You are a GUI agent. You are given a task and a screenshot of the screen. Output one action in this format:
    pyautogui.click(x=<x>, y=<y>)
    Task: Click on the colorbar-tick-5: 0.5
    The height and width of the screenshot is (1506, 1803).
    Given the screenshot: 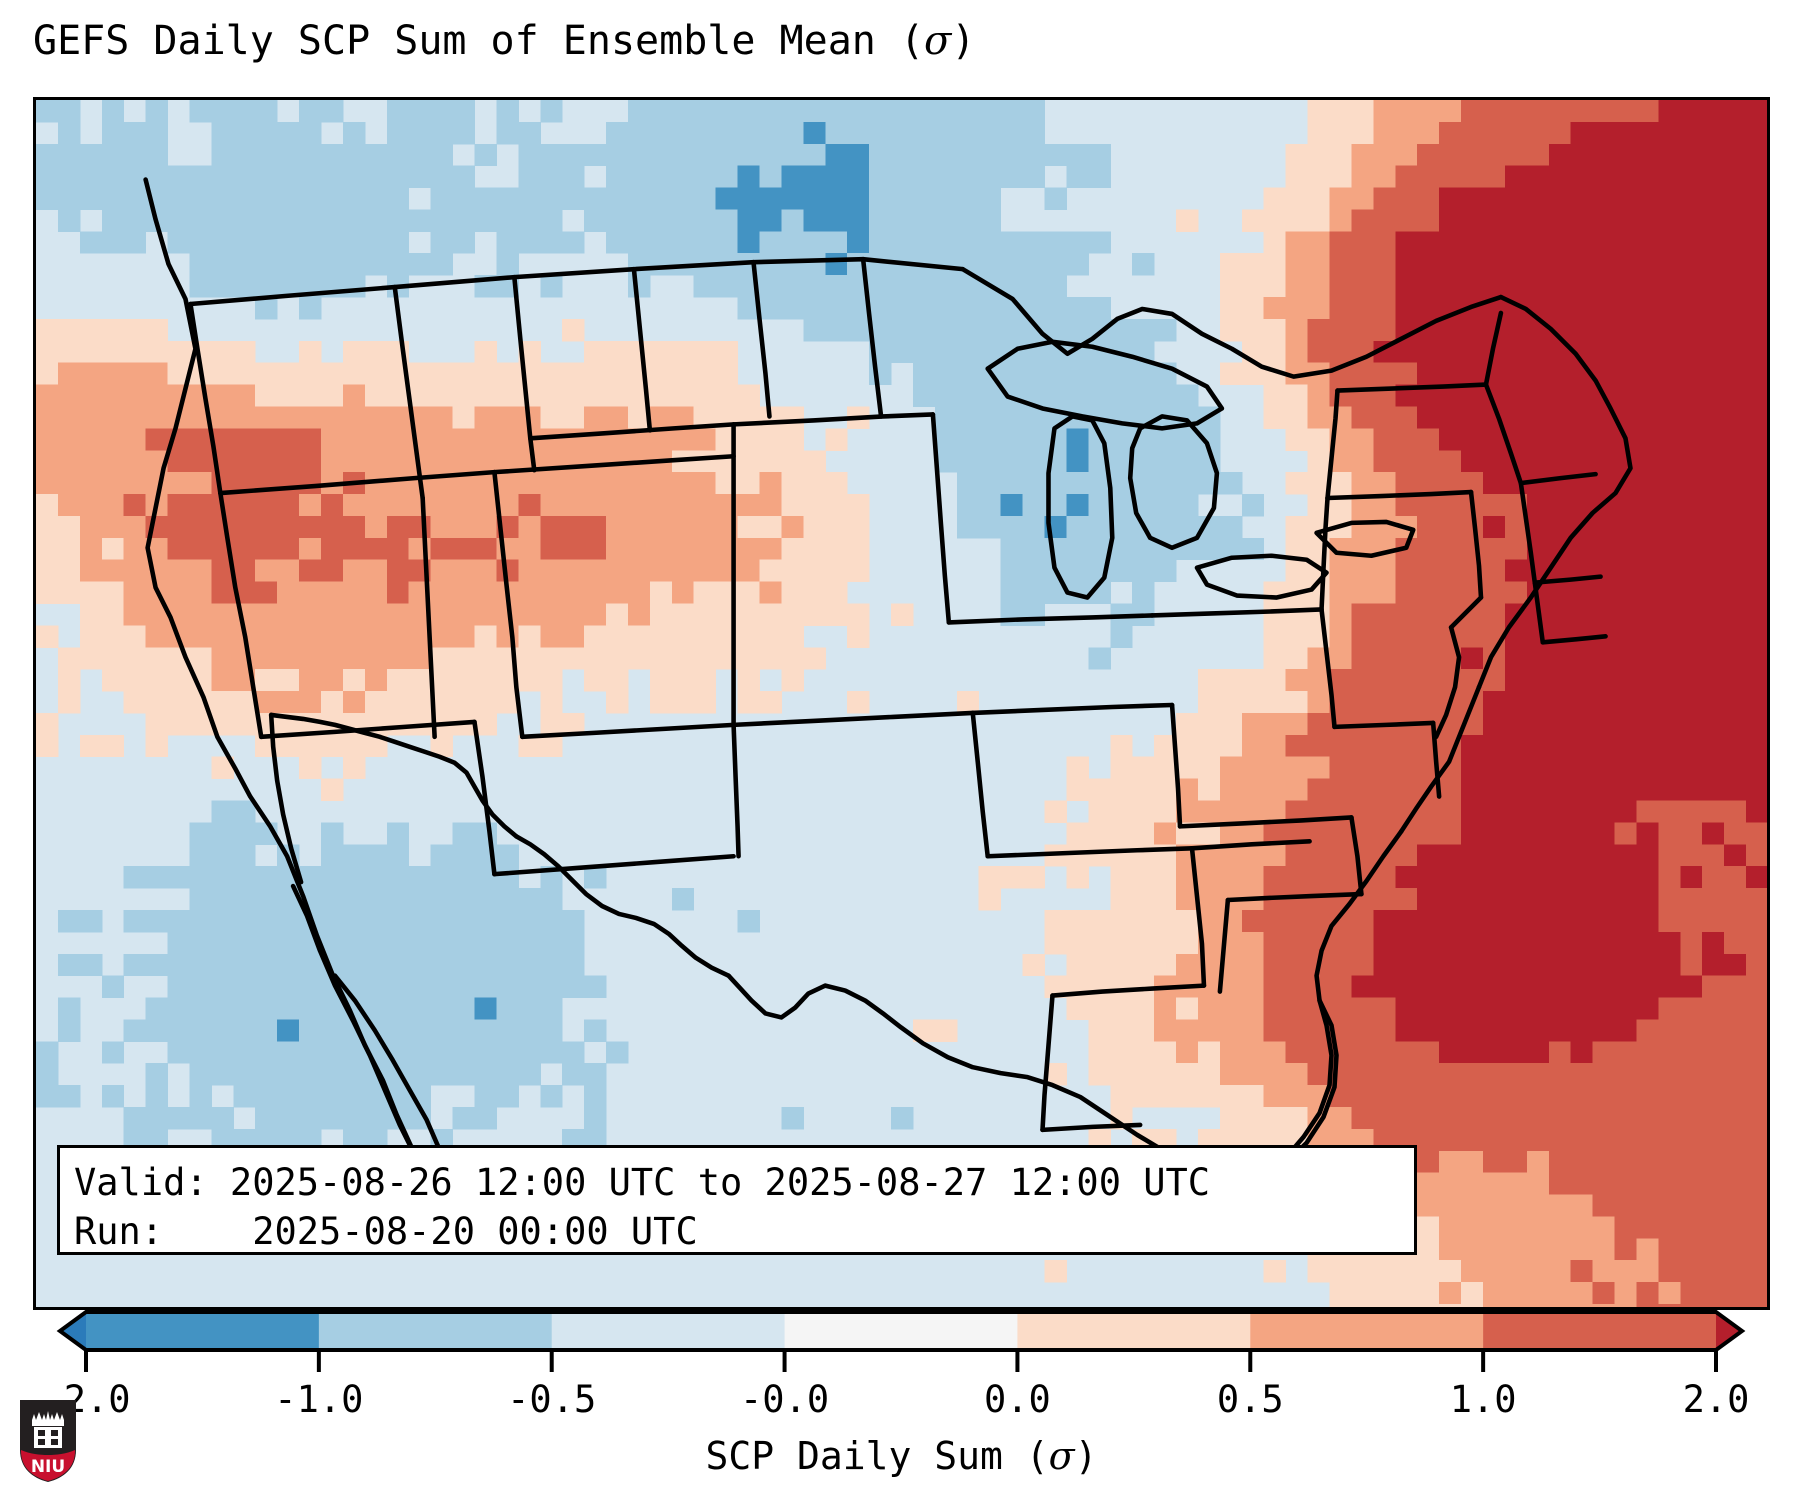 What is the action you would take?
    pyautogui.click(x=1250, y=1399)
    